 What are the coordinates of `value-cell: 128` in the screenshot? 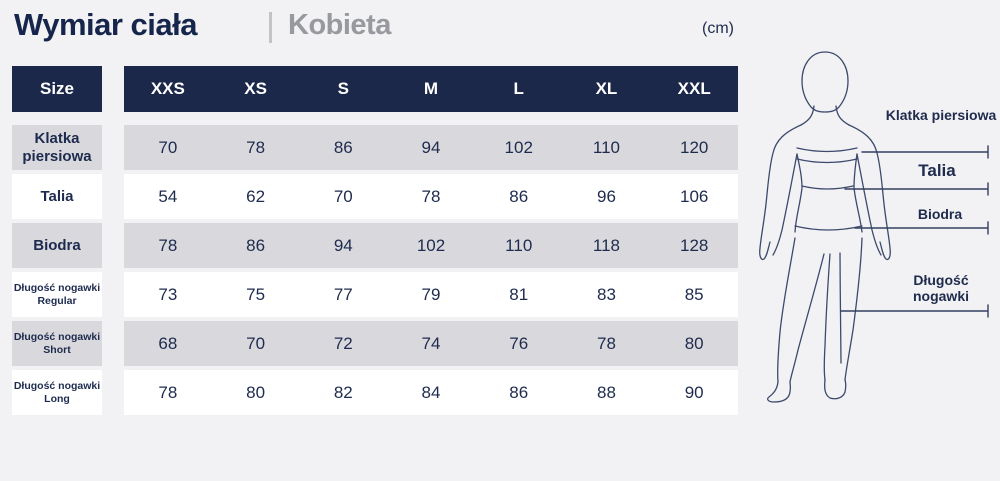 It's located at (694, 245).